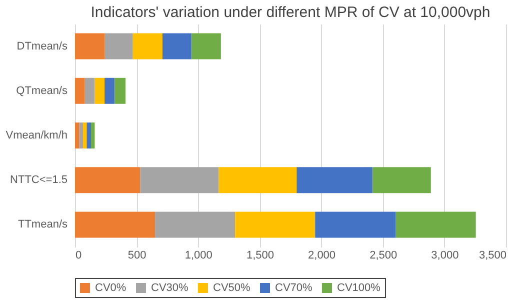 This screenshot has height=303, width=520. Describe the element at coordinates (198, 256) in the screenshot. I see `x-tick-label: 1,000` at that location.